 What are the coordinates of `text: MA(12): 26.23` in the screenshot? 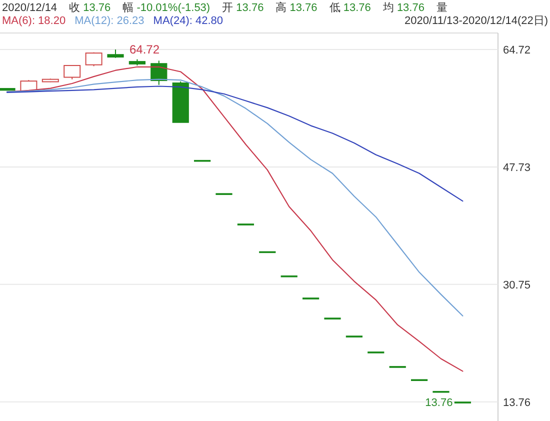 It's located at (109, 21).